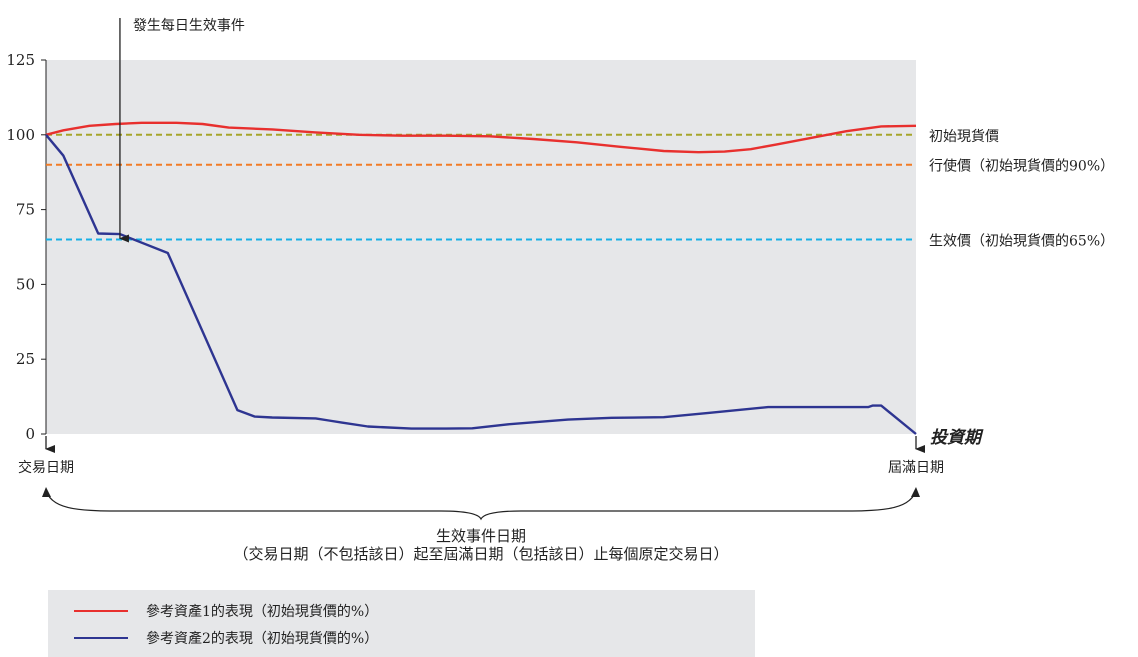 The width and height of the screenshot is (1138, 657). I want to click on legend: 參考資產1的表現（初始現貨價的%） 參考資產2的表現（初始現貨價的%）, so click(401, 623).